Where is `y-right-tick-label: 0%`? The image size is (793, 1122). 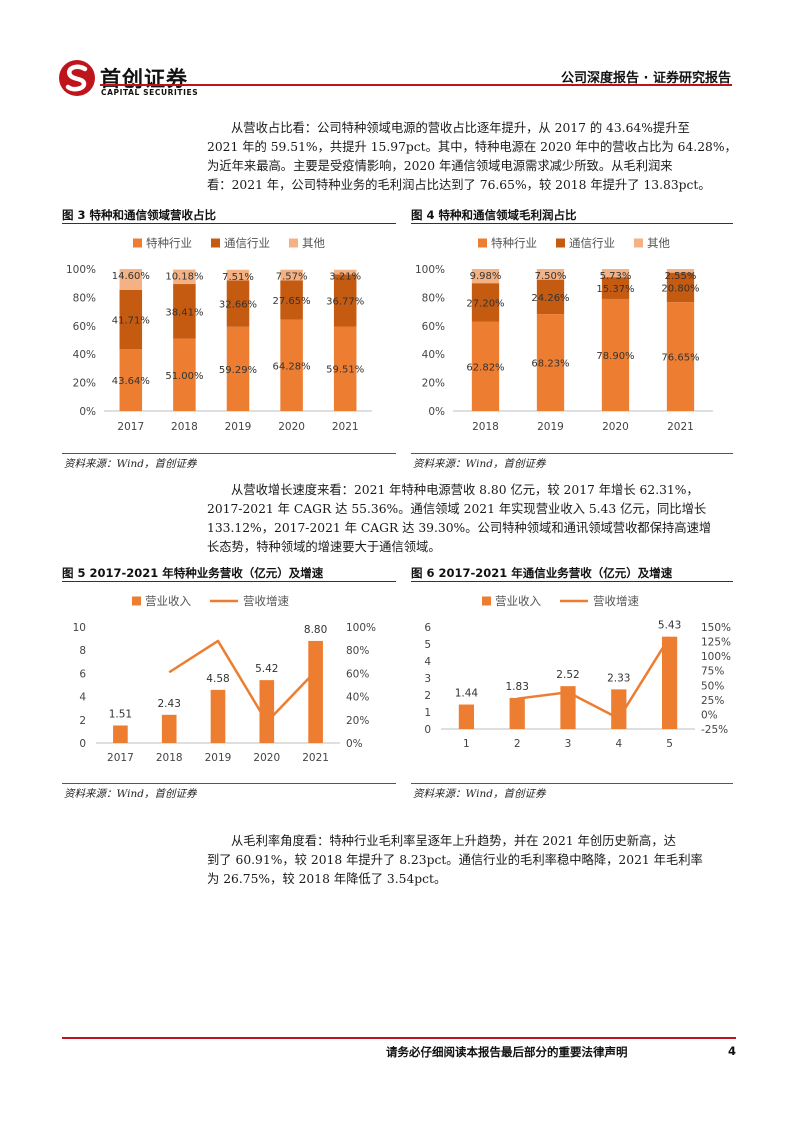
y-right-tick-label: 0% is located at coordinates (709, 715).